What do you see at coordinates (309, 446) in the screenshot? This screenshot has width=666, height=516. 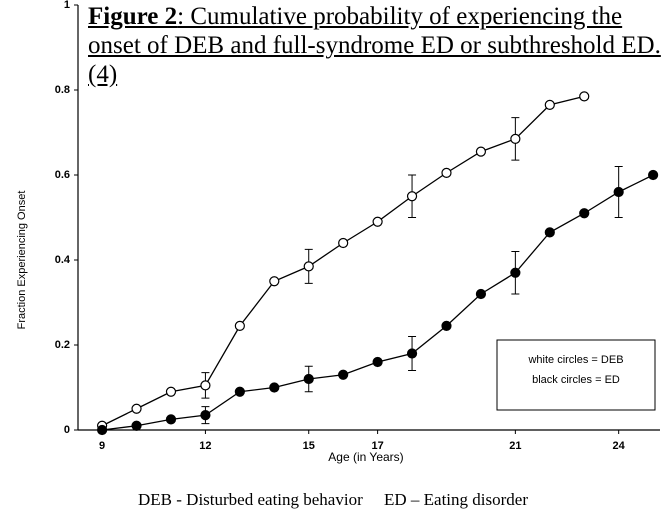 I see `x-tick-label: 15` at bounding box center [309, 446].